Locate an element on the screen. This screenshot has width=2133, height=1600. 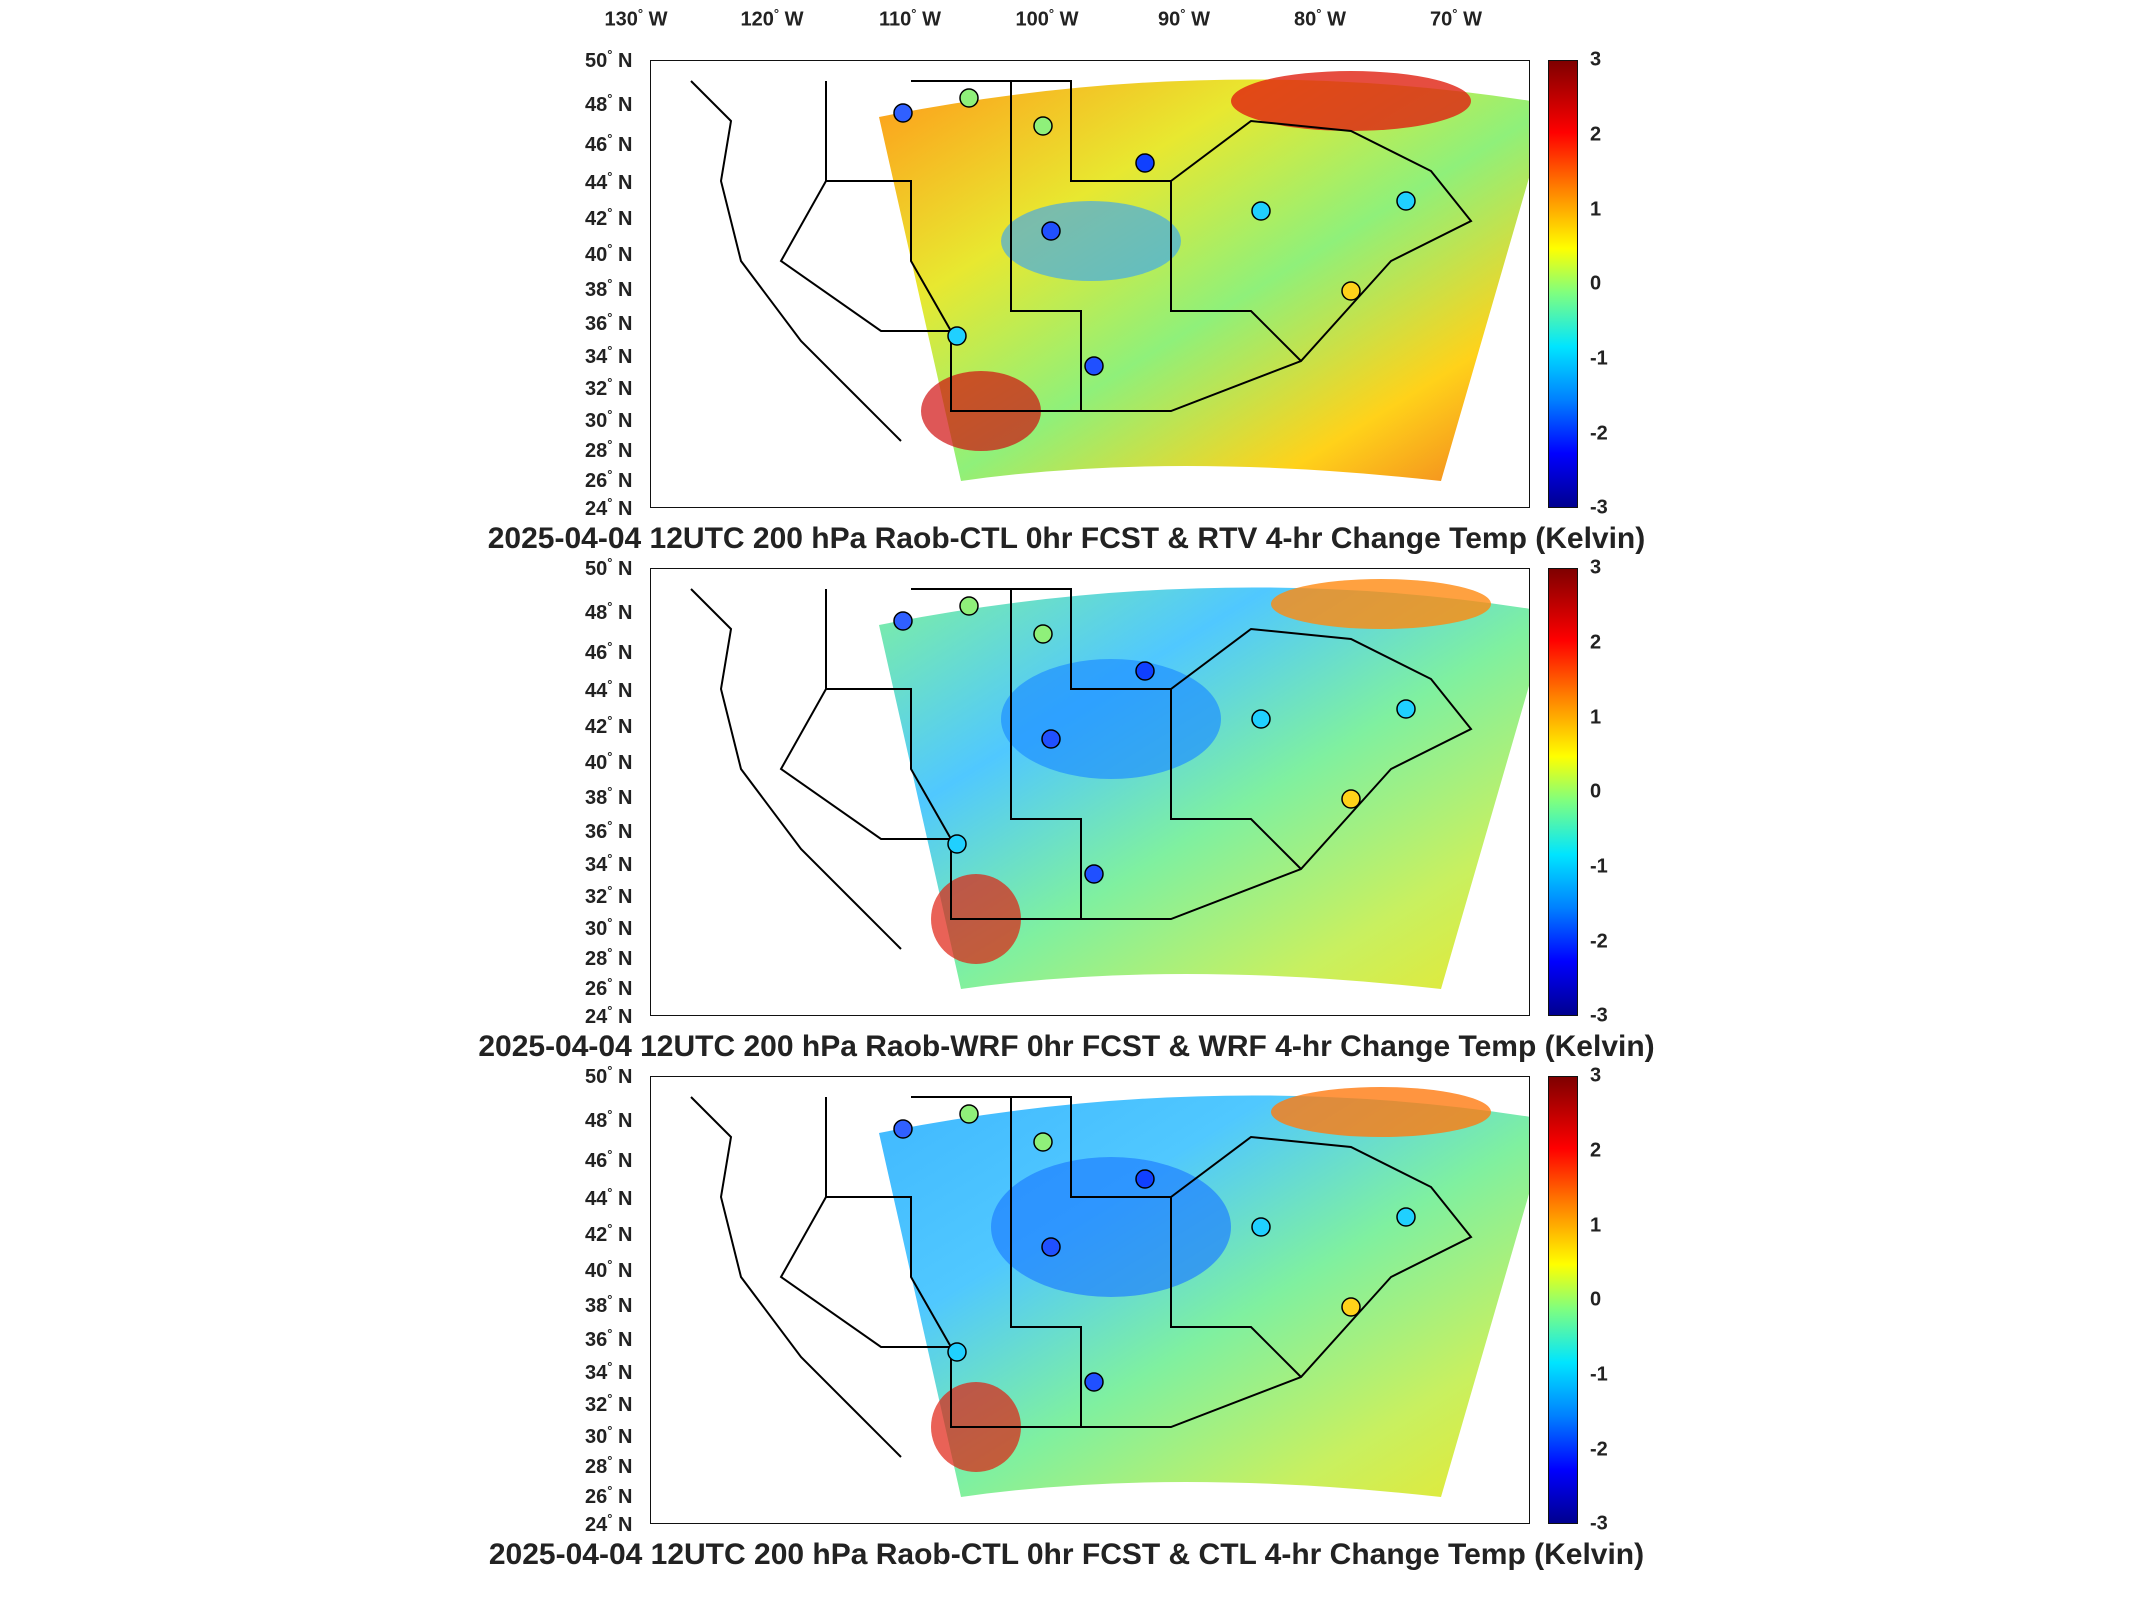
lon-label: 120° W is located at coordinates (772, 18).